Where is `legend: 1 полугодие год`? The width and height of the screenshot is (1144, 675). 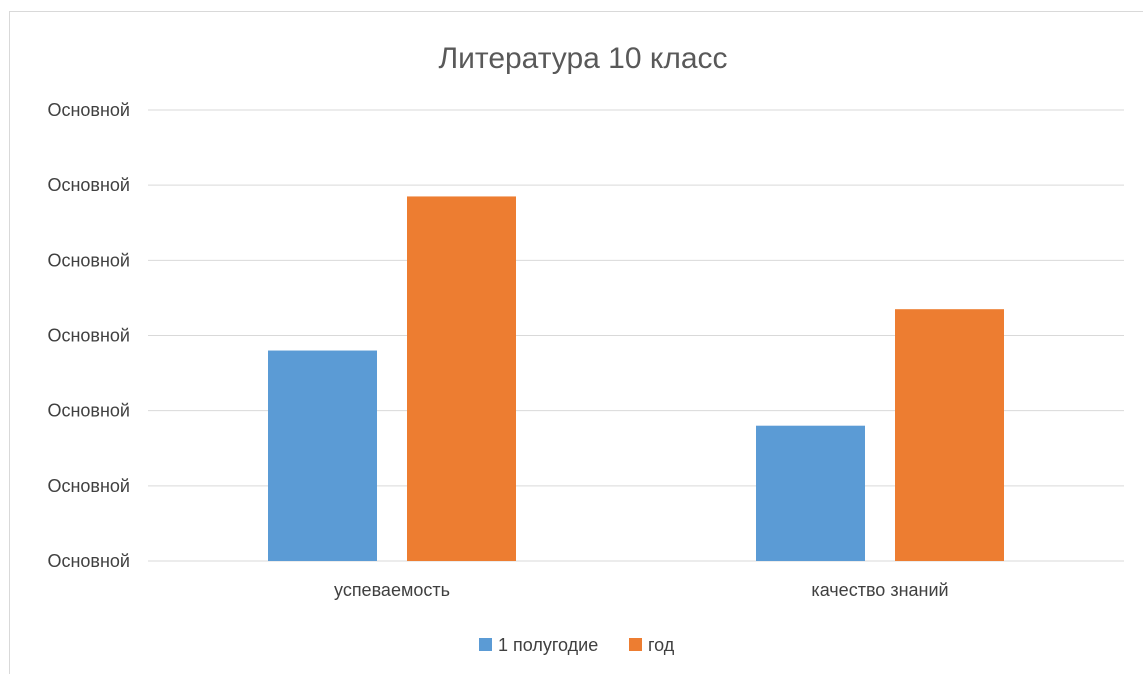 legend: 1 полугодие год is located at coordinates (577, 645).